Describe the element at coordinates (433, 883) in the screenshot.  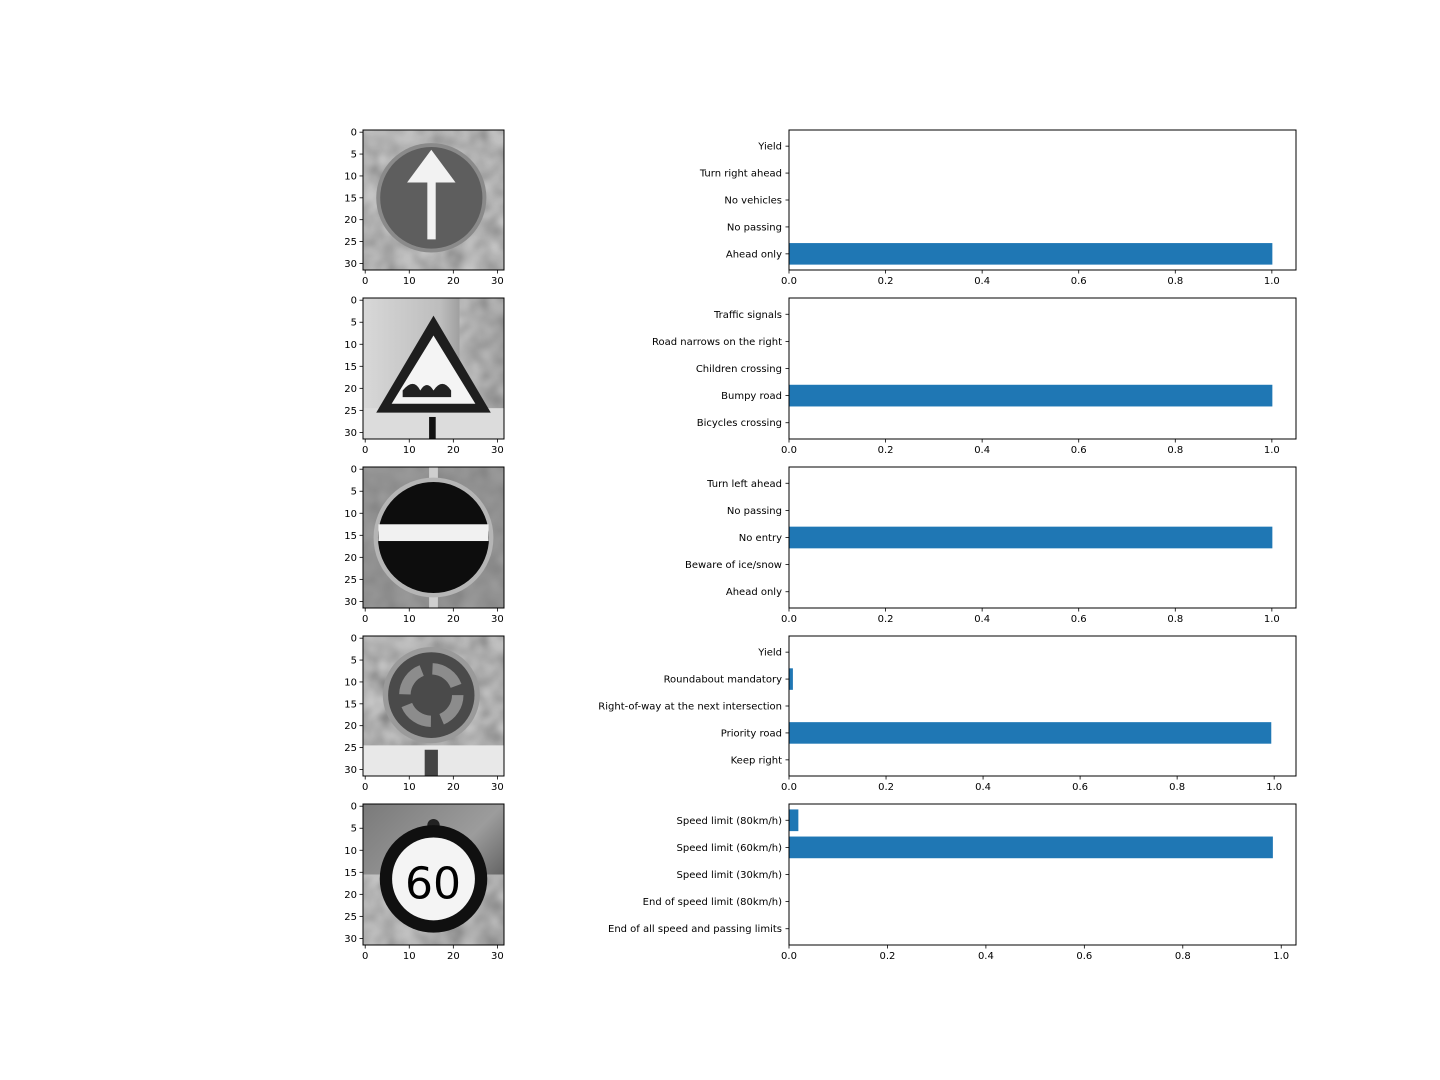
I see `sign-glyph: 60` at that location.